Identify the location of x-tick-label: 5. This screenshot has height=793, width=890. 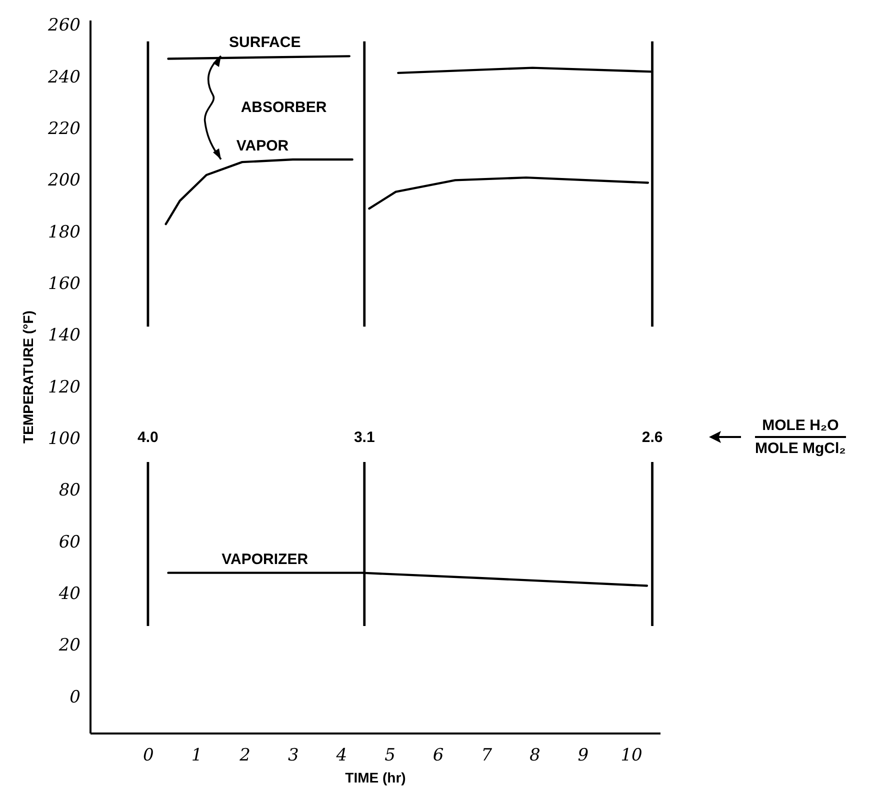
(390, 756).